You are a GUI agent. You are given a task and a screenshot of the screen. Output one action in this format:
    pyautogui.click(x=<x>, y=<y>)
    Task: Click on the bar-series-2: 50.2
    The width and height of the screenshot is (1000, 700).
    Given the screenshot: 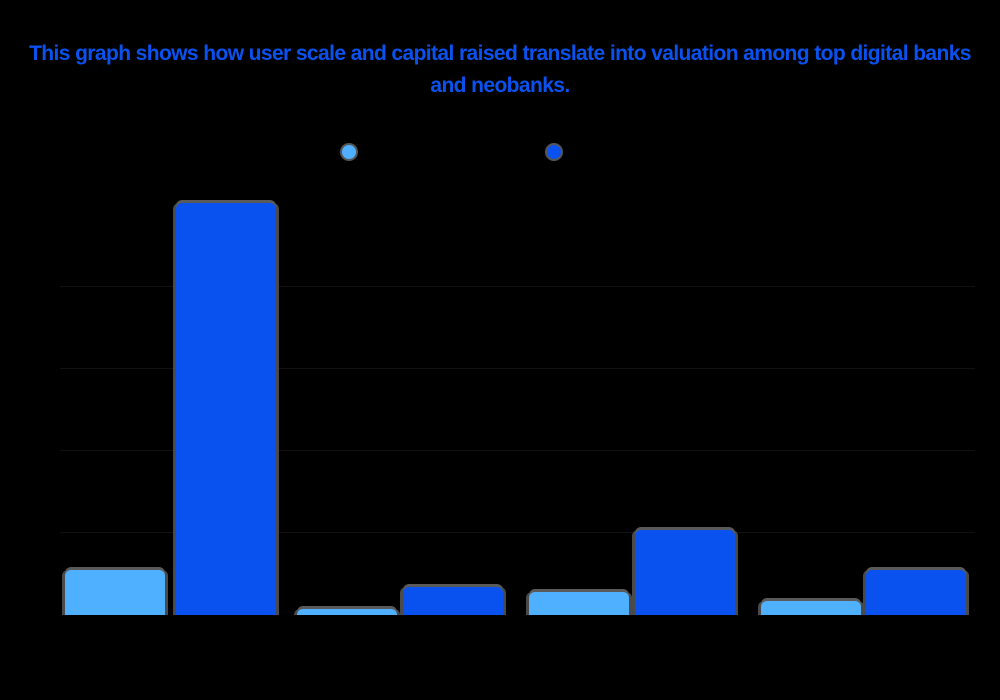 What is the action you would take?
    pyautogui.click(x=226, y=401)
    